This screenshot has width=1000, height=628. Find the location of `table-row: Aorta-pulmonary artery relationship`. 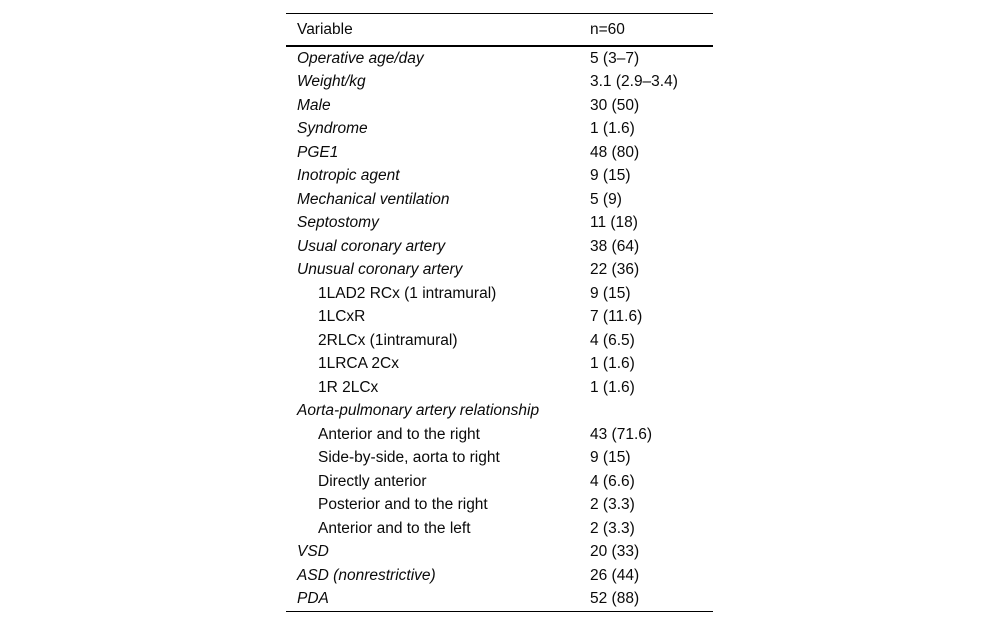

table-row: Aorta-pulmonary artery relationship is located at coordinates (499, 412).